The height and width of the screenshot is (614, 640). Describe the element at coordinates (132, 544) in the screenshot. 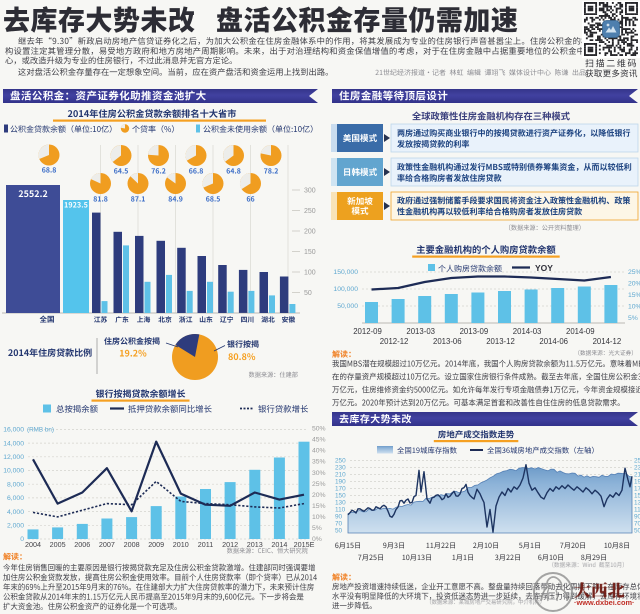

I see `svg-text: 2008` at that location.